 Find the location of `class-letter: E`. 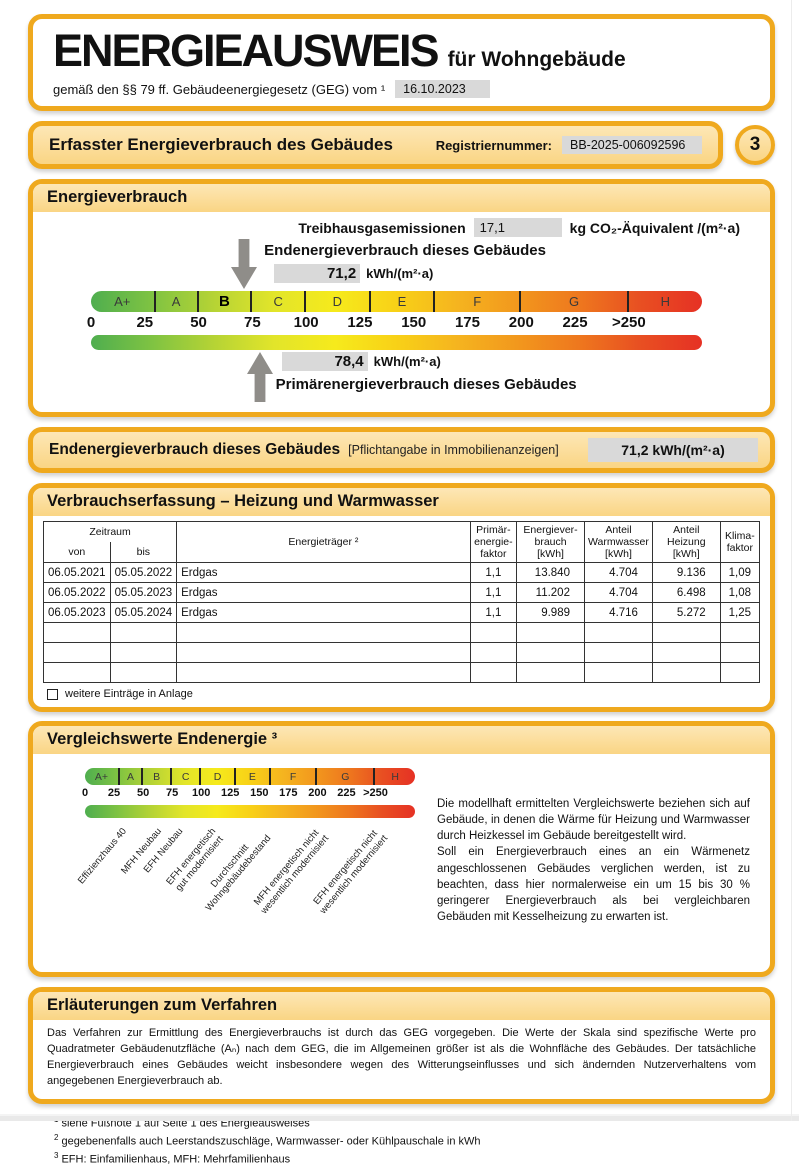

class-letter: E is located at coordinates (402, 301).